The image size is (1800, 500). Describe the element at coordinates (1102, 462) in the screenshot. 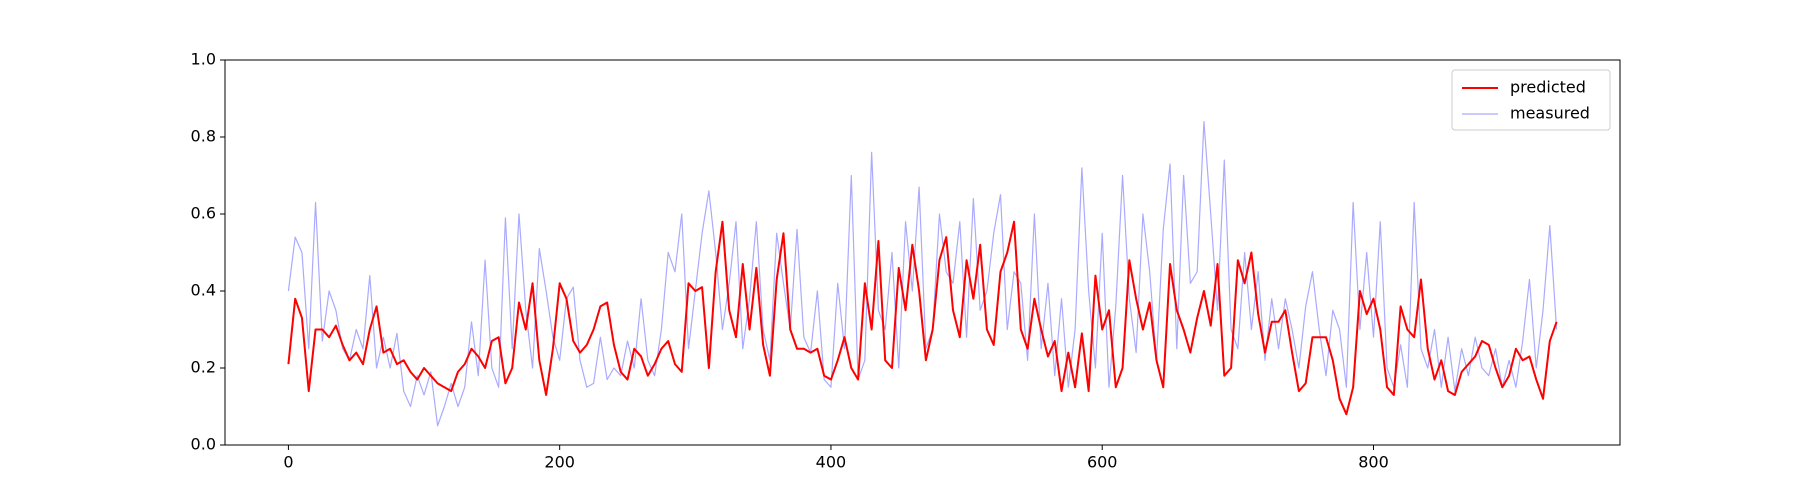

I see `x-tick-label: 600` at that location.